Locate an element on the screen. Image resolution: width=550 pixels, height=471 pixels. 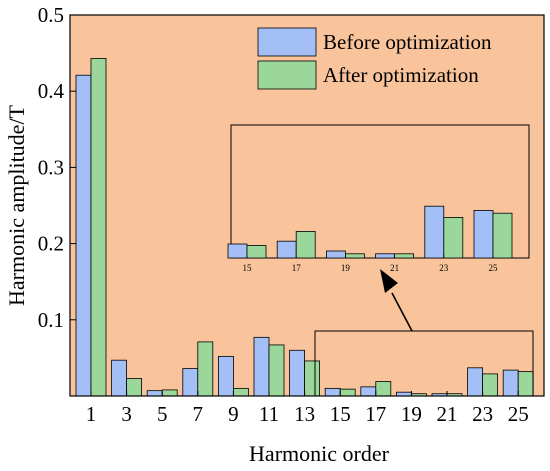
x-tick-label: 9 is located at coordinates (233, 414).